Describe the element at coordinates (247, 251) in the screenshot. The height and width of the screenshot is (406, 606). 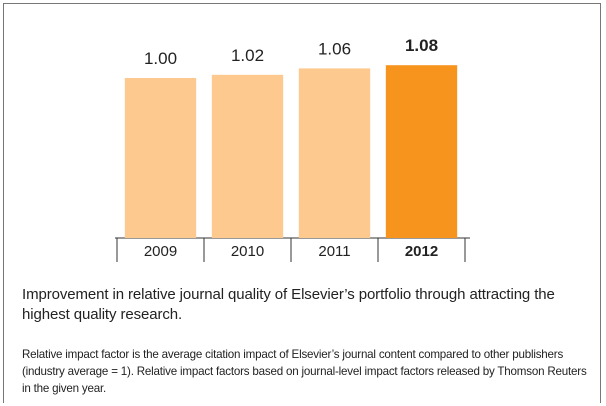
I see `x-tick-label: 2010` at that location.